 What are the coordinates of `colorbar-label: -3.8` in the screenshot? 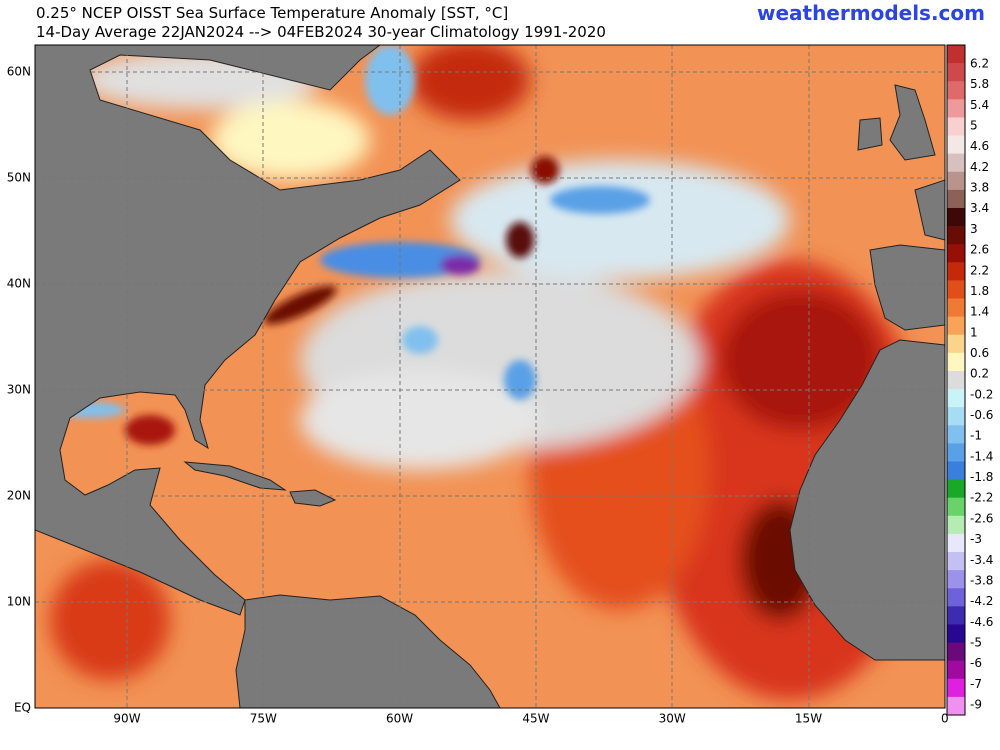 It's located at (981, 580).